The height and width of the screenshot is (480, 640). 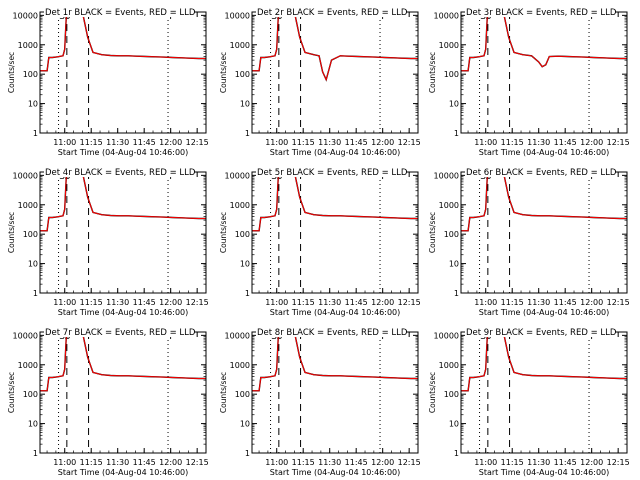 I want to click on chart-title: Det 2r BLACK = Events, RED = LLD, so click(x=332, y=13).